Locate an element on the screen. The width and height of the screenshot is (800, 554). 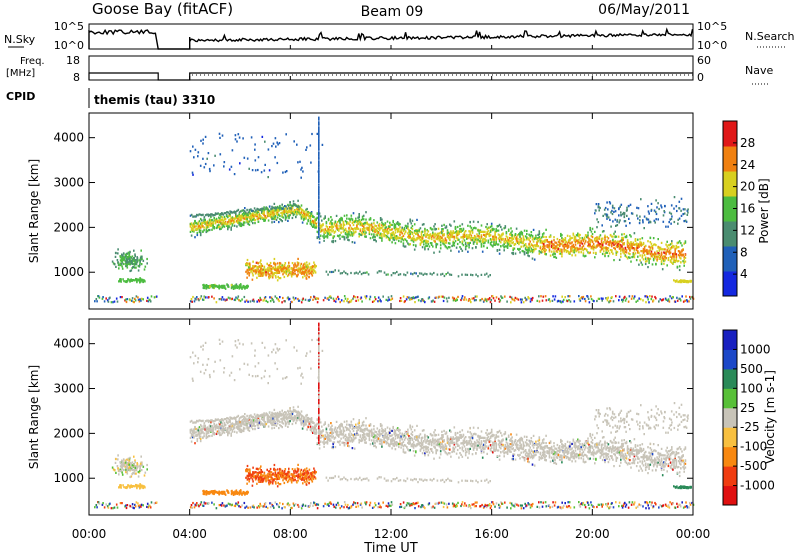
cpid-value: themis (tau) 3310 is located at coordinates (154, 100).